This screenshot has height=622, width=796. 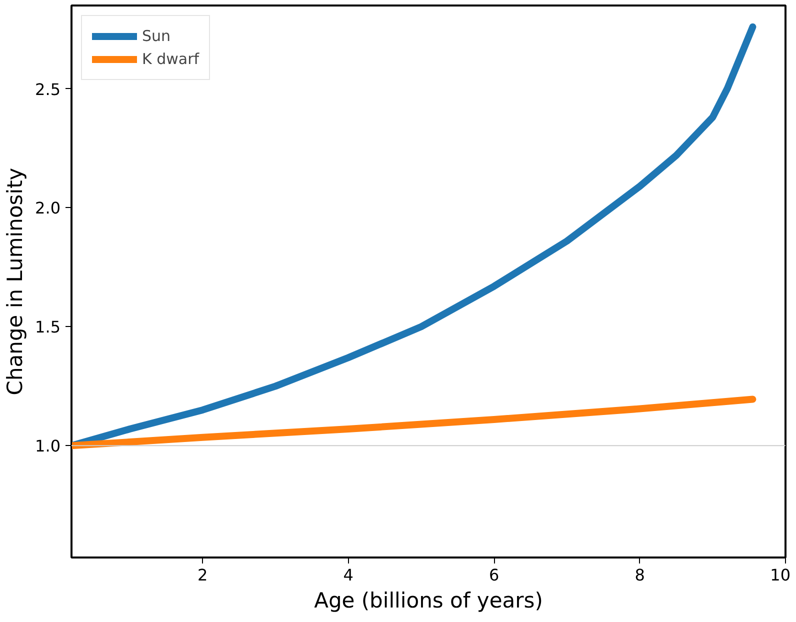 I want to click on y-tick-label: 1.5, so click(x=48, y=327).